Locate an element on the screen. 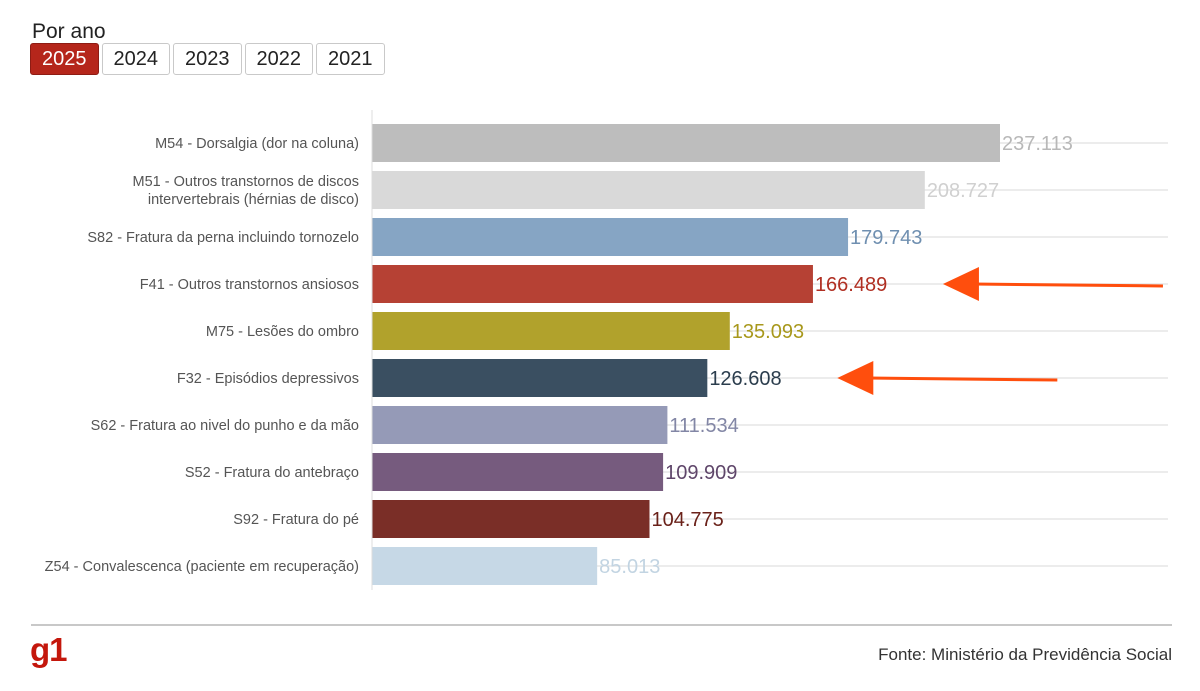 This screenshot has height=691, width=1200. category-label-line: F41 - Outros transtornos ansiosos is located at coordinates (249, 285).